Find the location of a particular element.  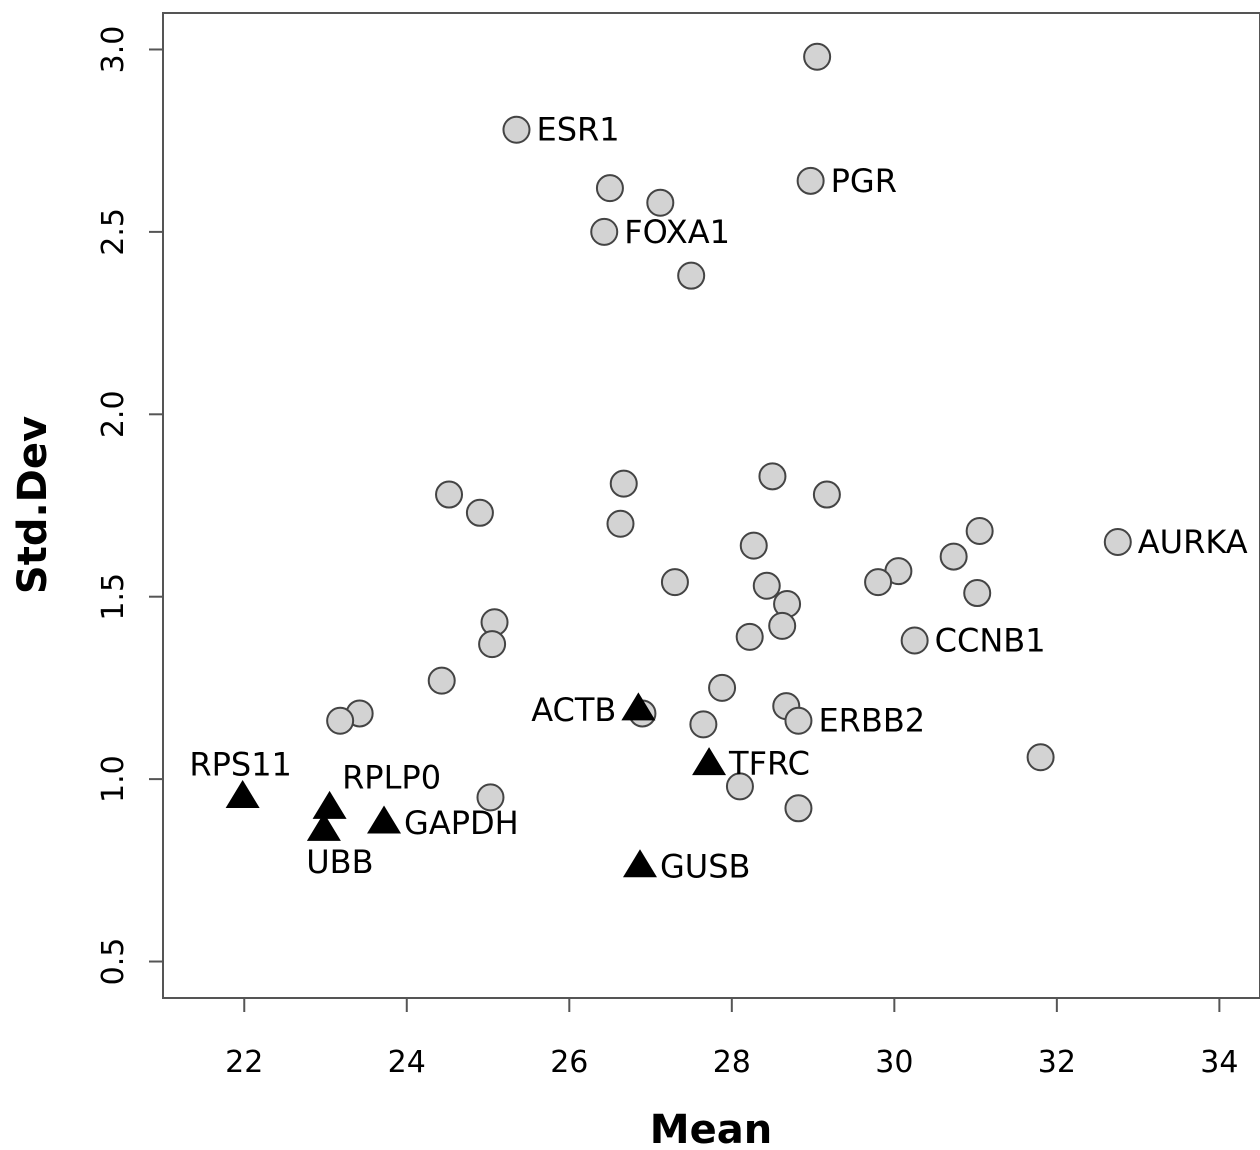

x-tick-label: 30 is located at coordinates (894, 1062).